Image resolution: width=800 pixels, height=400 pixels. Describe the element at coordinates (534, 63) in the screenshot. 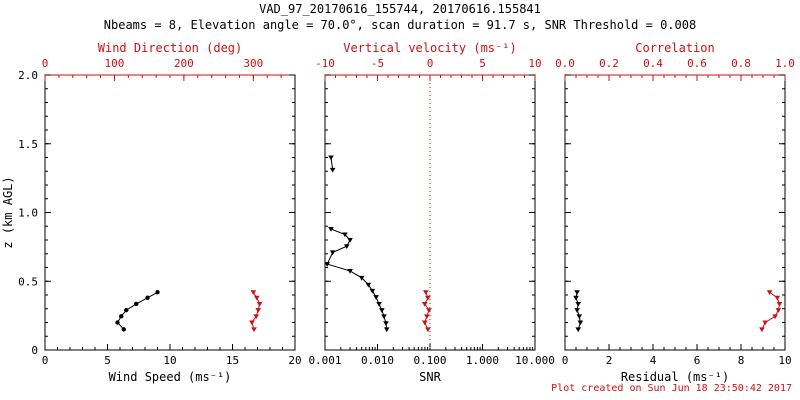

I see `top-tick-label: 10` at that location.